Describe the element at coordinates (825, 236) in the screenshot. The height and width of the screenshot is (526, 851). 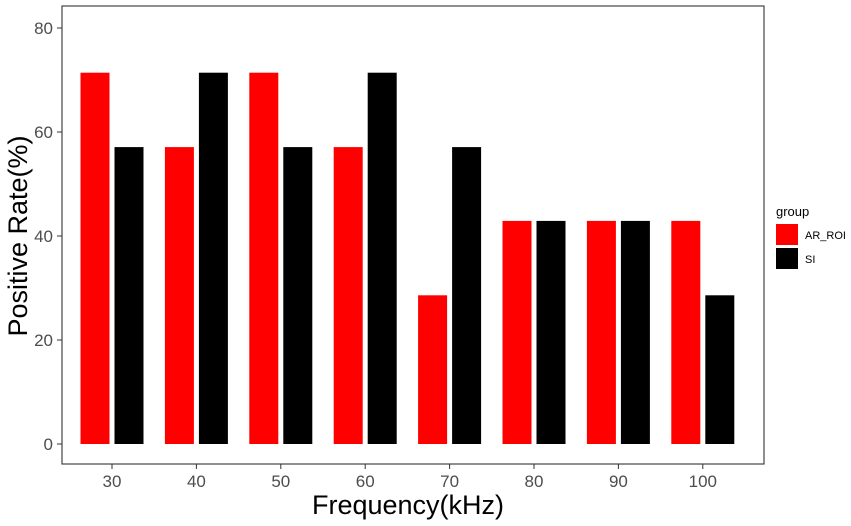
I see `legend-label-ar-roi: AR_ROI` at that location.